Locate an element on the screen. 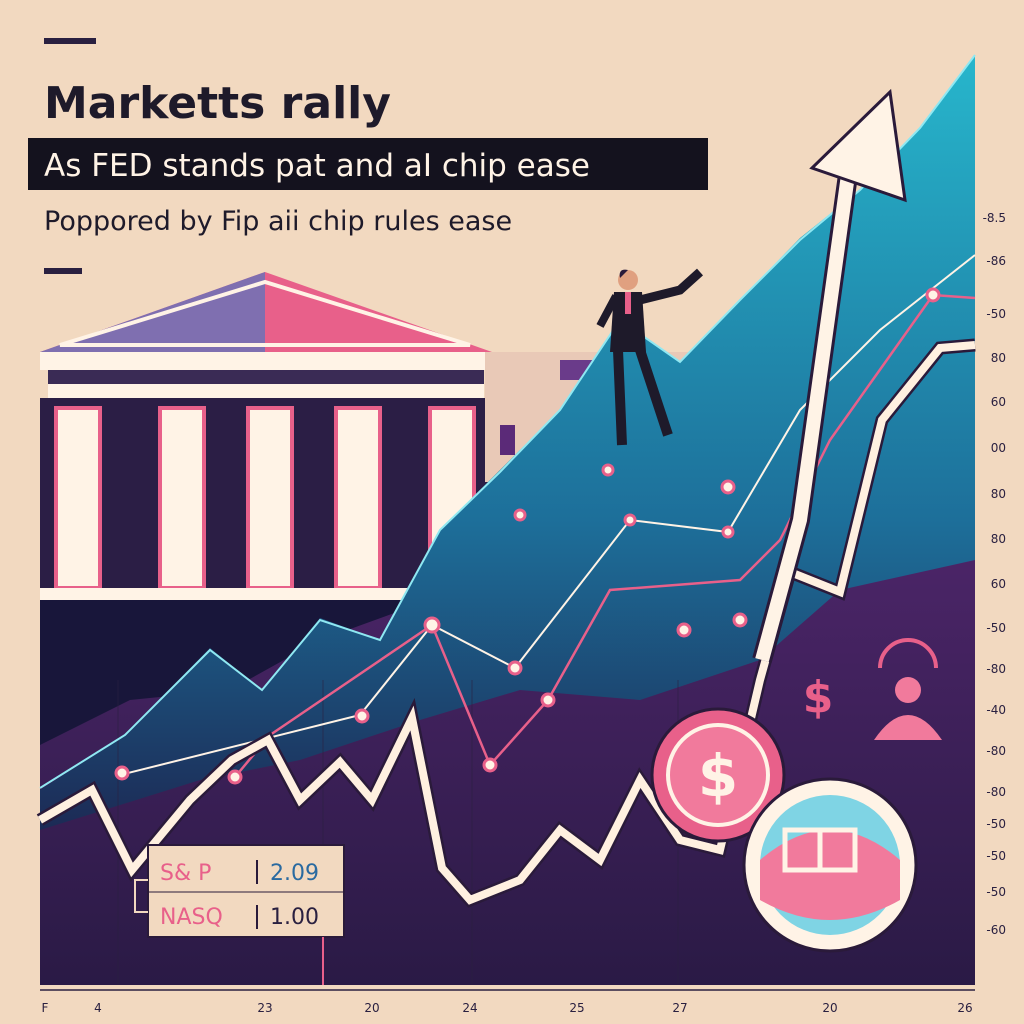  right-axis-label: 00 is located at coordinates (998, 448).